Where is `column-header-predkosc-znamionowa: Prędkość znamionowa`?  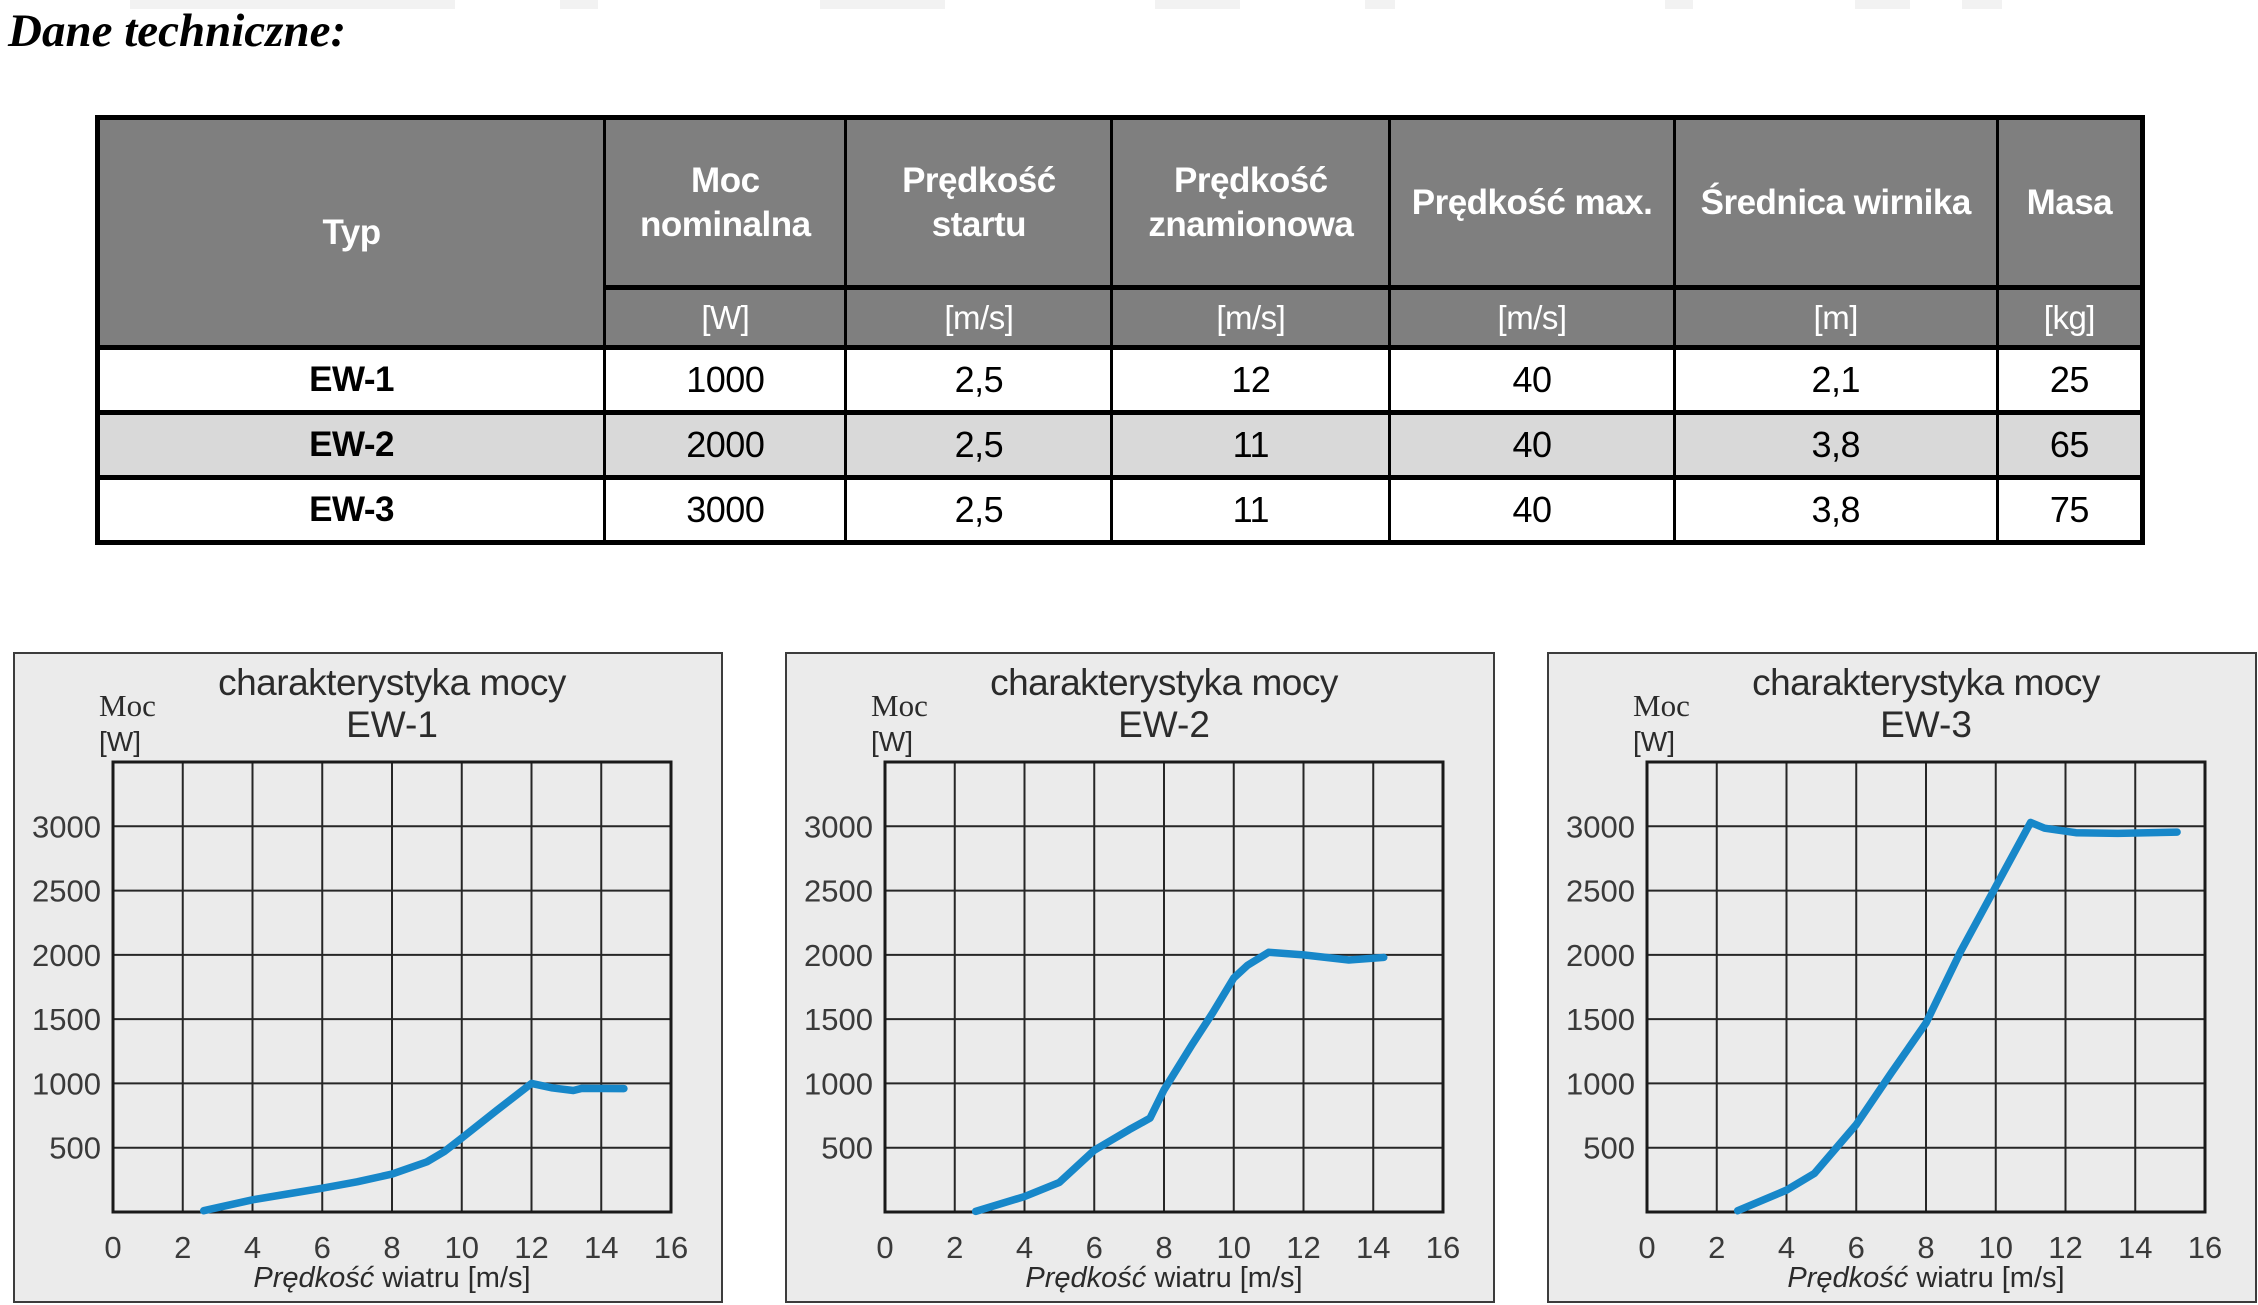
column-header-predkosc-znamionowa: Prędkość znamionowa is located at coordinates (1251, 202).